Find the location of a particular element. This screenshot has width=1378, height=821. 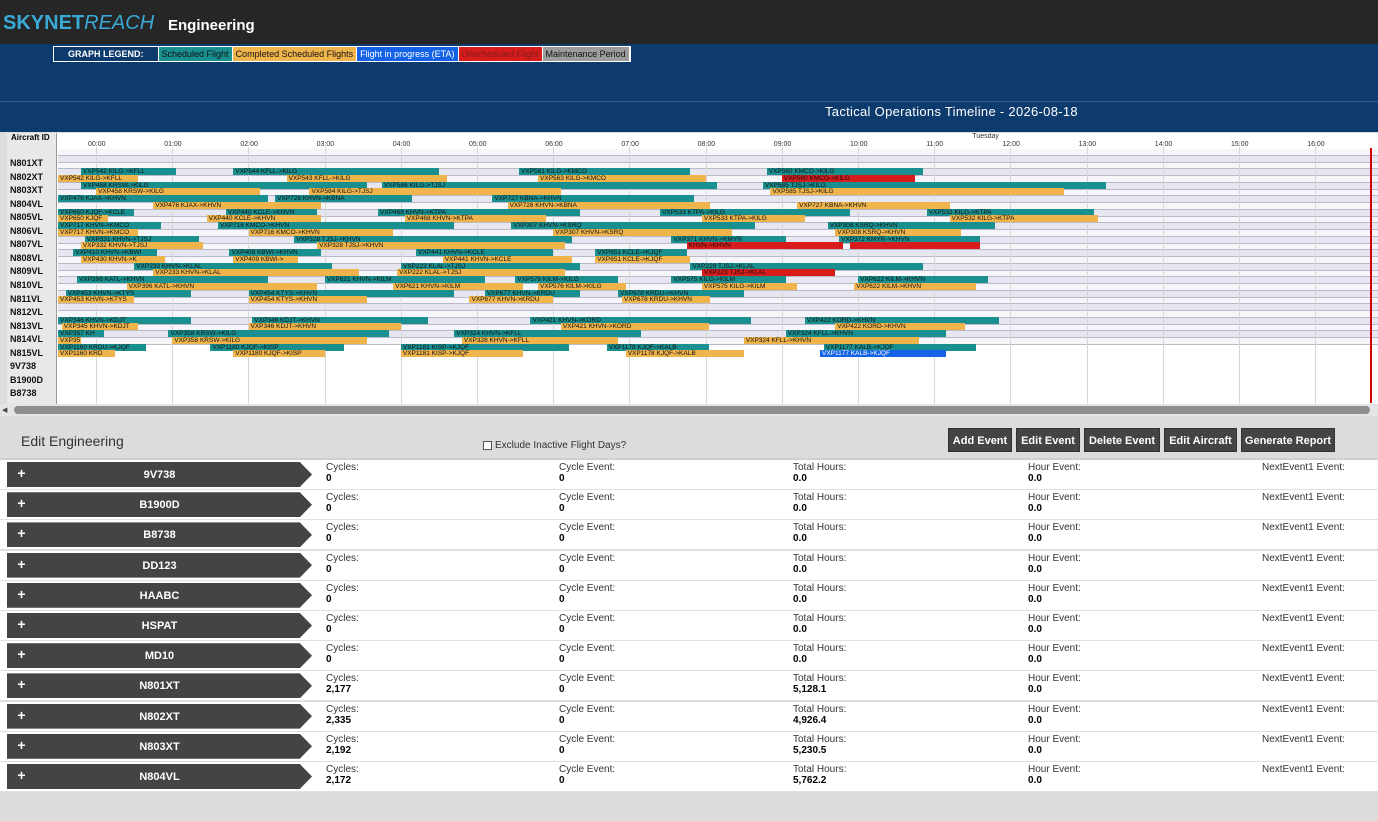

flight-bar: VXP222 KLAL->TJSJ is located at coordinates (490, 266).